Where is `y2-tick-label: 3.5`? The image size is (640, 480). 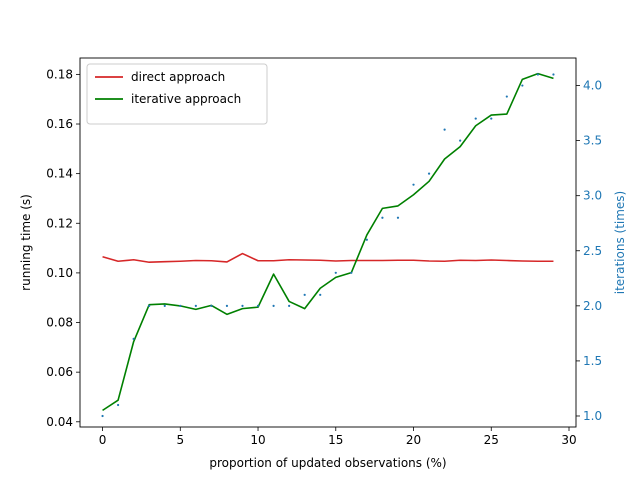
y2-tick-label: 3.5 is located at coordinates (592, 141).